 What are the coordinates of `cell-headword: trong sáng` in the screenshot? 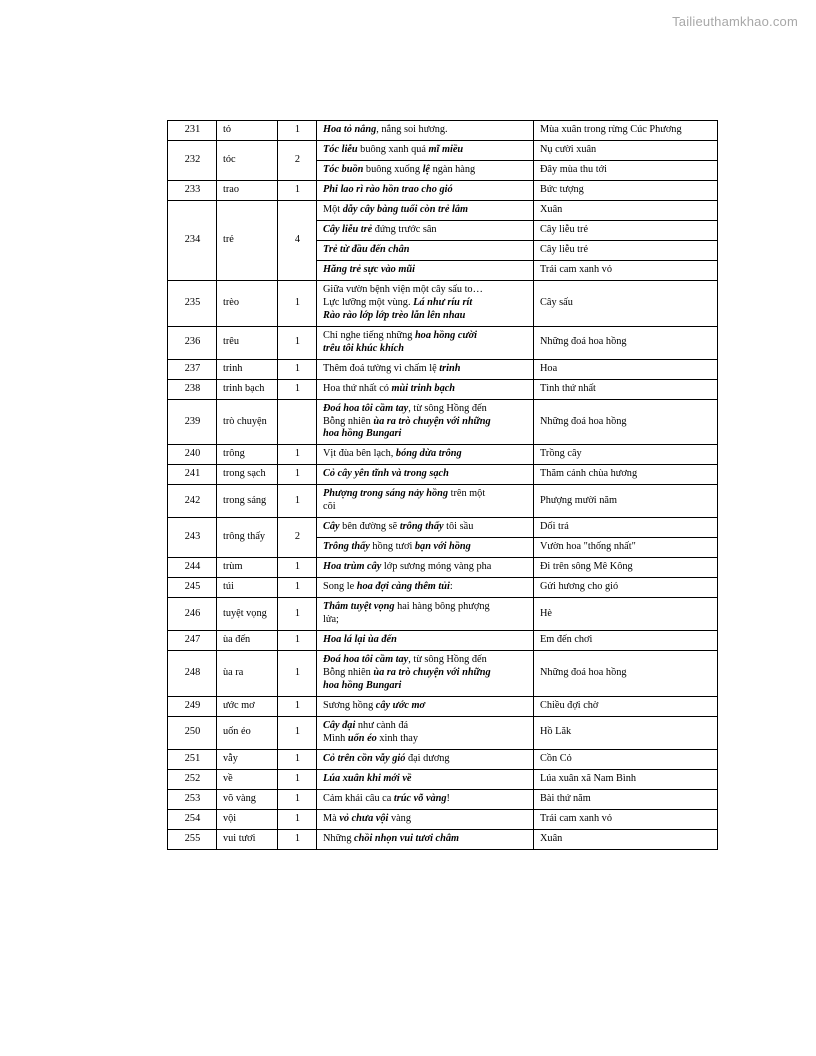 It's located at (247, 501).